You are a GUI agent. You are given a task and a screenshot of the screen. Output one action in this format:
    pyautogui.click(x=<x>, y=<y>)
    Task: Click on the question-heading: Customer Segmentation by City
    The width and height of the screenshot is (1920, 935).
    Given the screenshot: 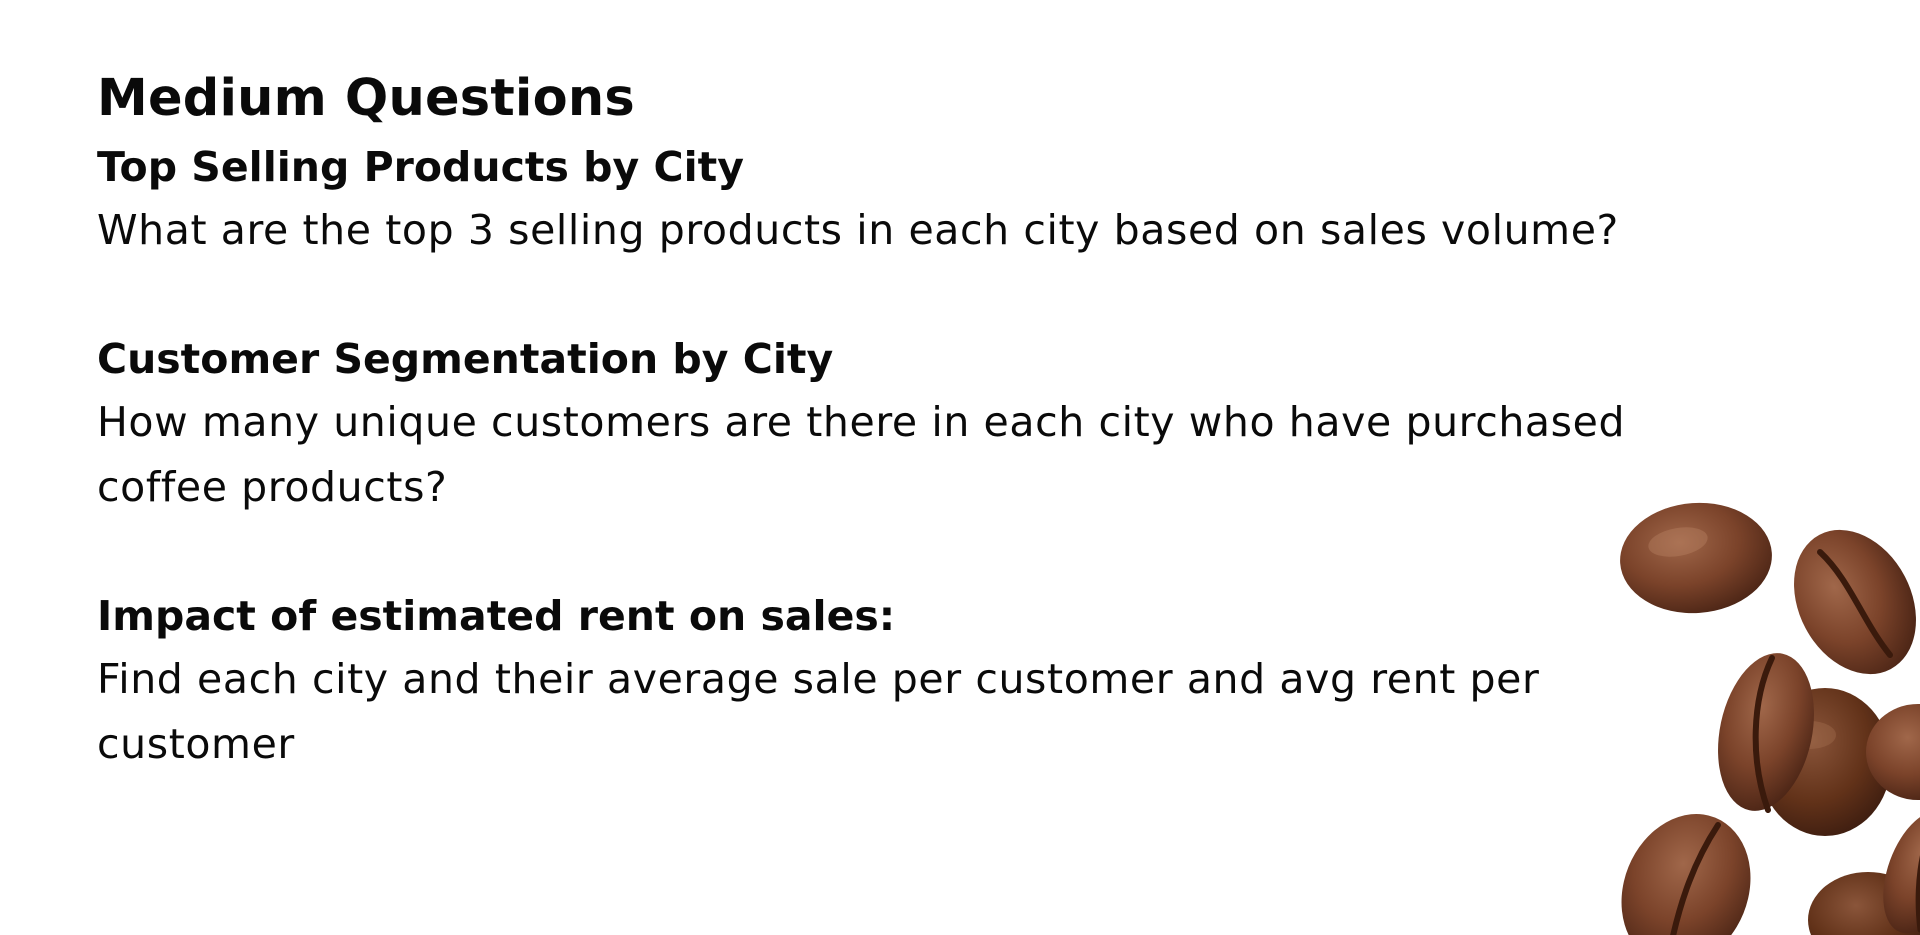 What is the action you would take?
    pyautogui.click(x=465, y=359)
    